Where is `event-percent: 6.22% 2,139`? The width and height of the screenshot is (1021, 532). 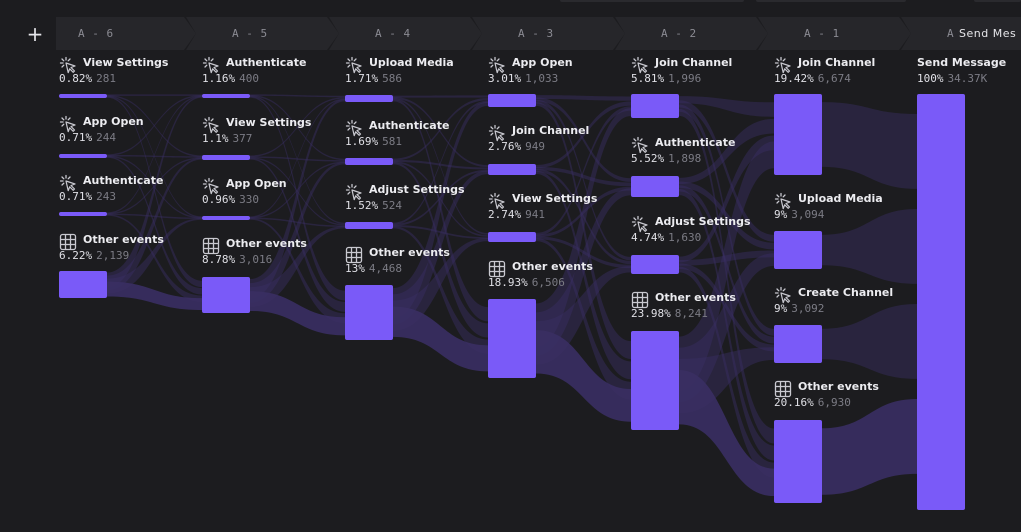
event-percent: 6.22% 2,139 is located at coordinates (94, 255).